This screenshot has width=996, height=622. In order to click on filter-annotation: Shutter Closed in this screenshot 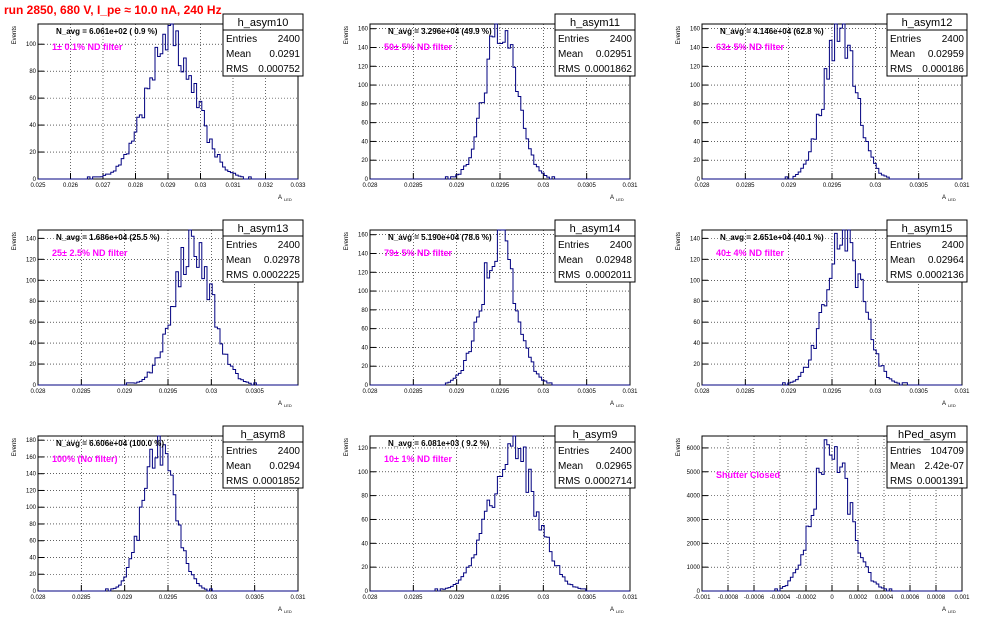, I will do `click(748, 475)`.